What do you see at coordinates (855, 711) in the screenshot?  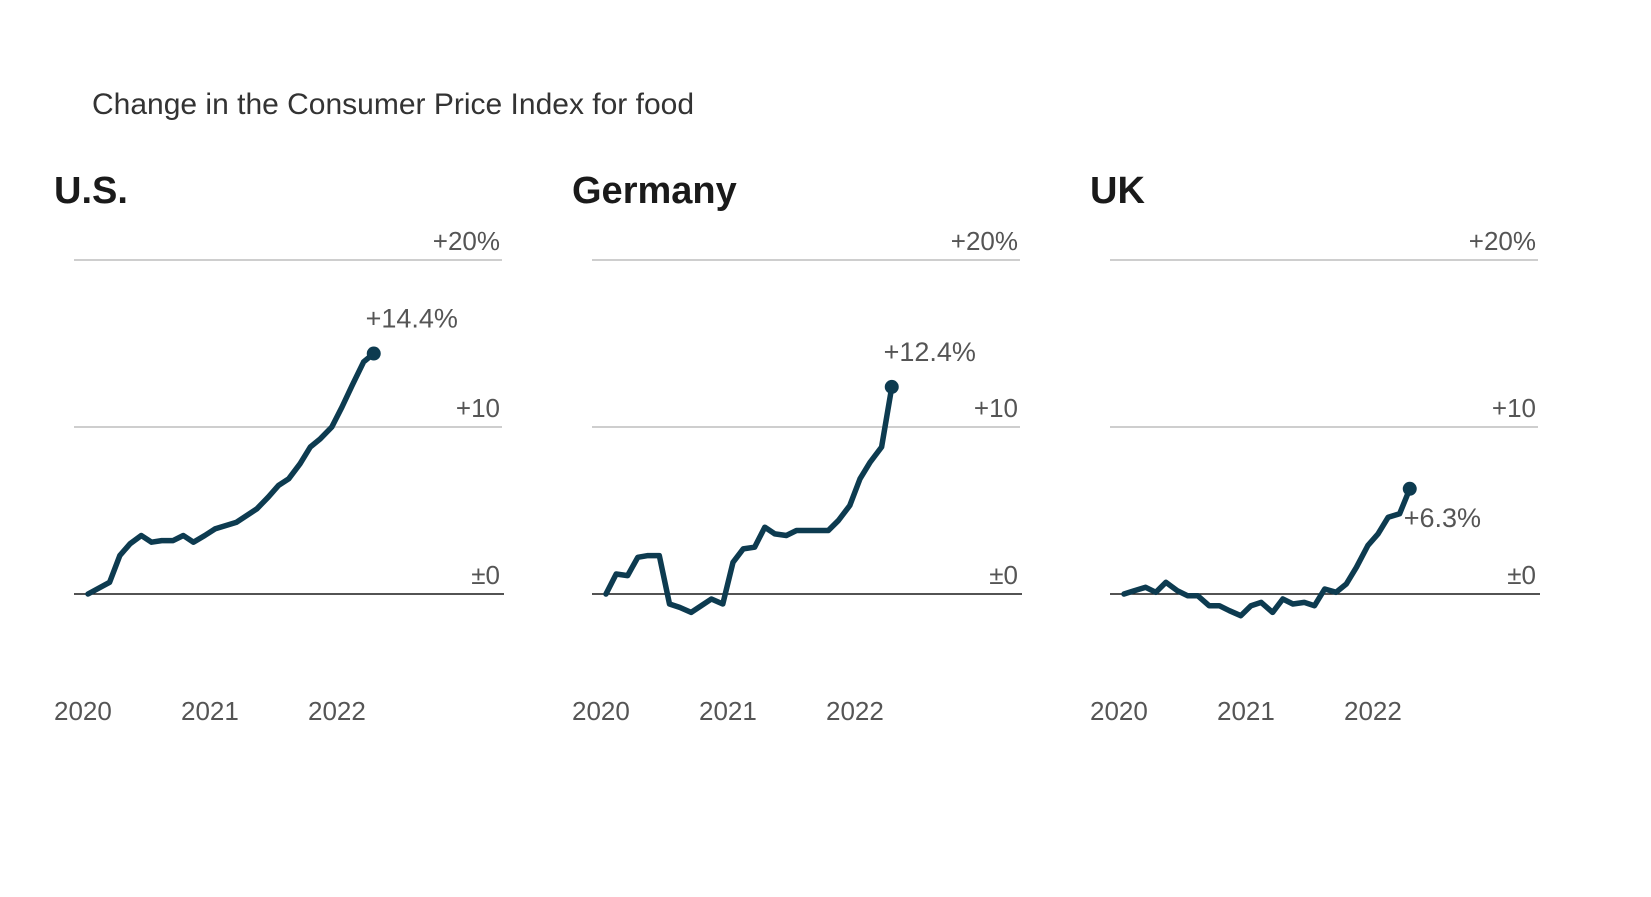 I see `x-tick-label-germany-2022: 2022` at bounding box center [855, 711].